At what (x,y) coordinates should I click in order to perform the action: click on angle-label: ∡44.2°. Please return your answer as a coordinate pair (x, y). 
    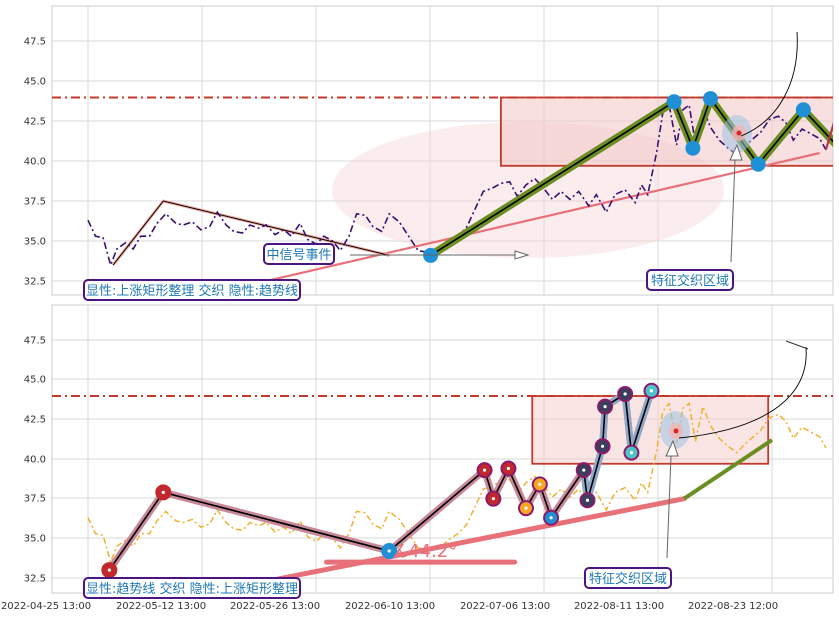
    Looking at the image, I should click on (424, 551).